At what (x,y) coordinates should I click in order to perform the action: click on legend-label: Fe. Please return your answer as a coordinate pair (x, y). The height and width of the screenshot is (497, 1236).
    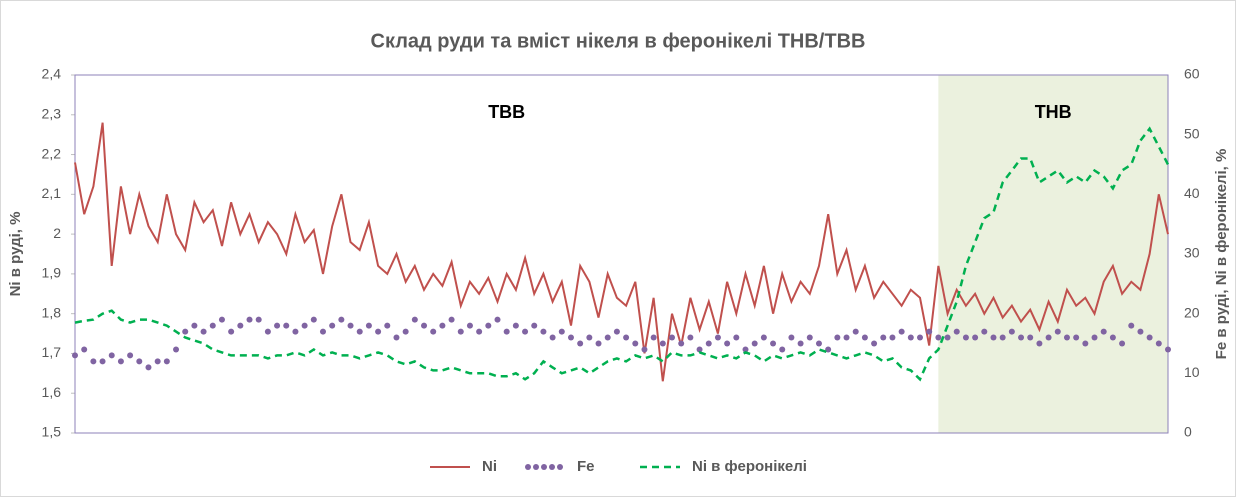
    Looking at the image, I should click on (586, 466).